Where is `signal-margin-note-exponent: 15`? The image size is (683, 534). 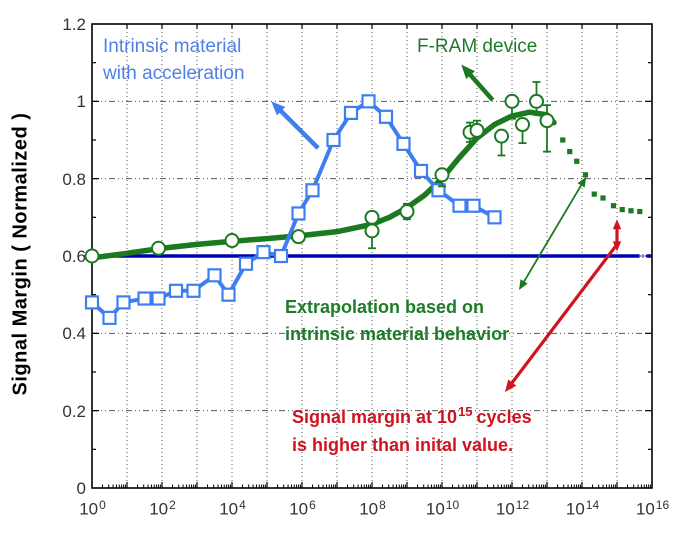
signal-margin-note-exponent: 15 is located at coordinates (465, 411).